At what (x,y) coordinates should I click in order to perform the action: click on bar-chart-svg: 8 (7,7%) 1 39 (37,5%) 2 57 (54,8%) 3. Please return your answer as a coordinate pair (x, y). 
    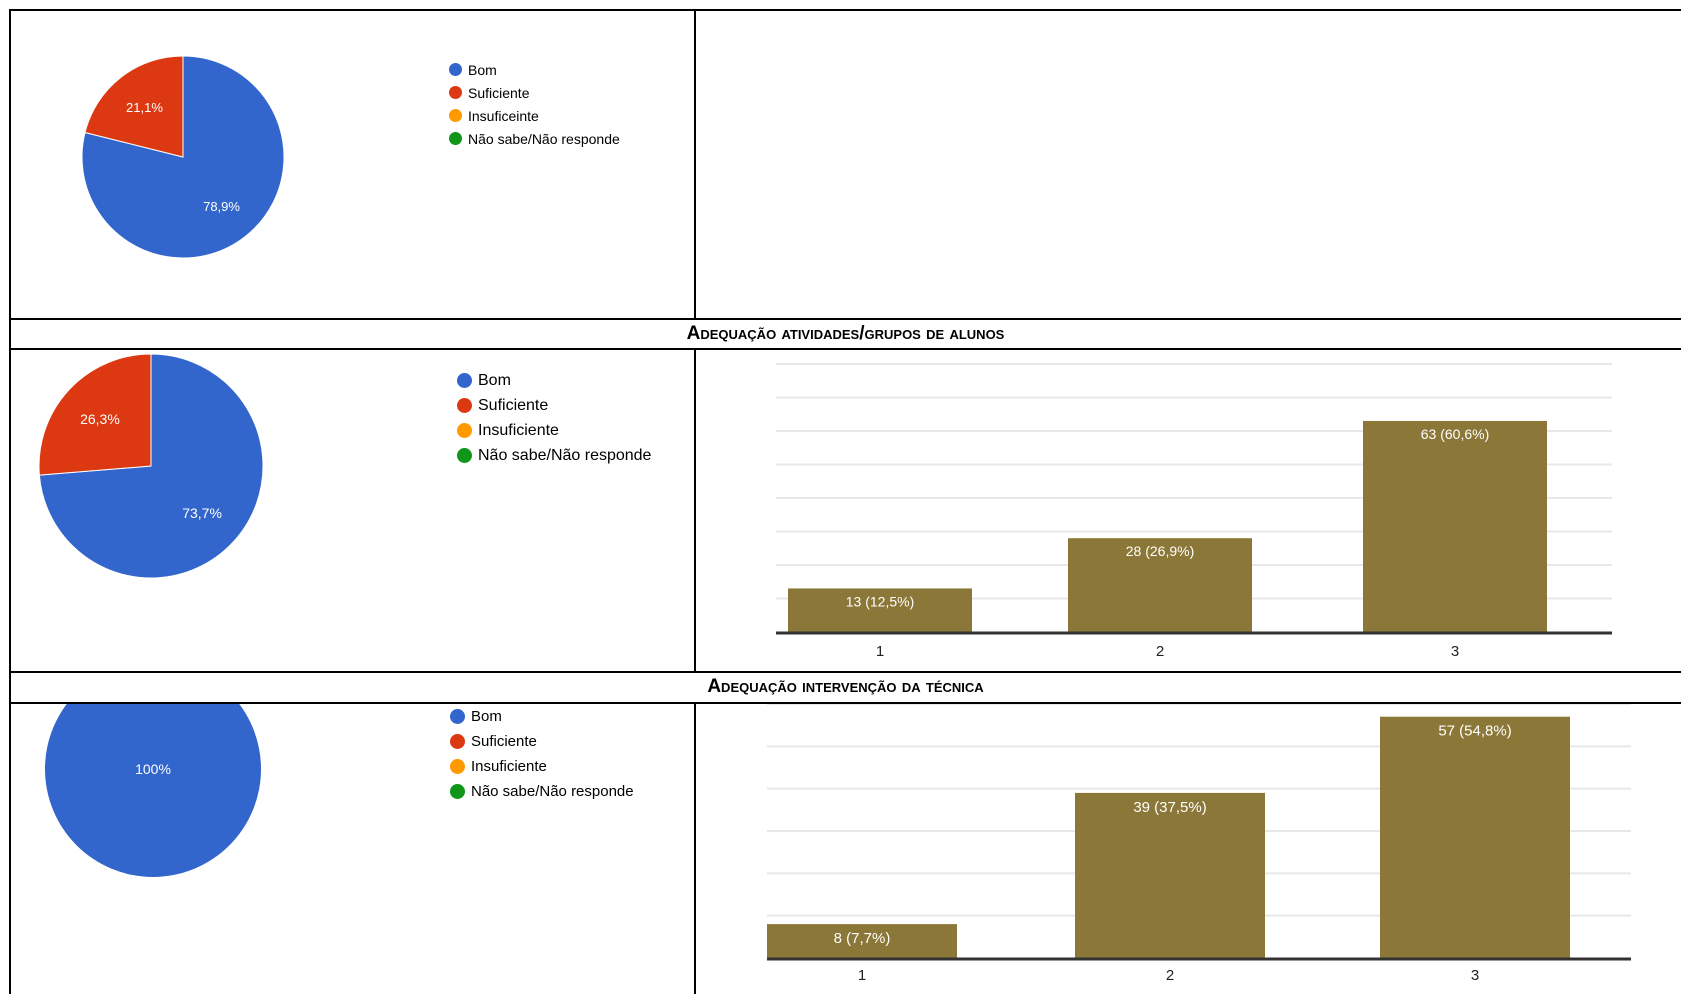
    Looking at the image, I should click on (1199, 844).